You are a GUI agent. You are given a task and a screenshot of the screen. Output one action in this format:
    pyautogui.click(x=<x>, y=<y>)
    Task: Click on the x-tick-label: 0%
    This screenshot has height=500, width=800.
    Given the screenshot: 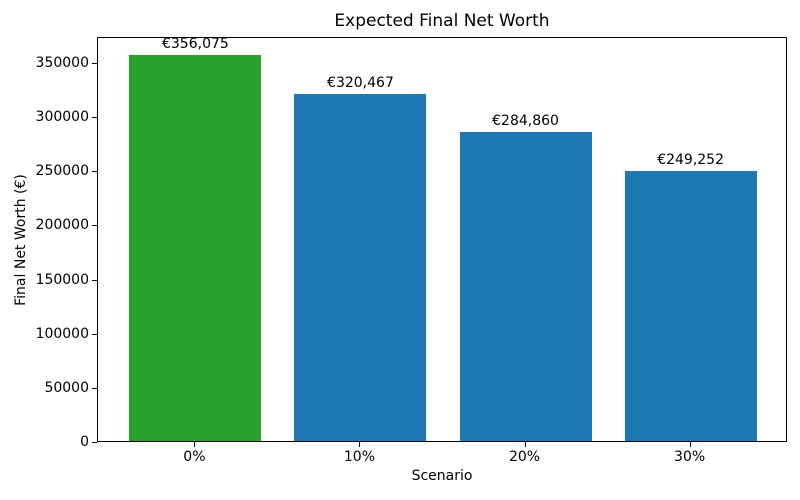 What is the action you would take?
    pyautogui.click(x=194, y=457)
    